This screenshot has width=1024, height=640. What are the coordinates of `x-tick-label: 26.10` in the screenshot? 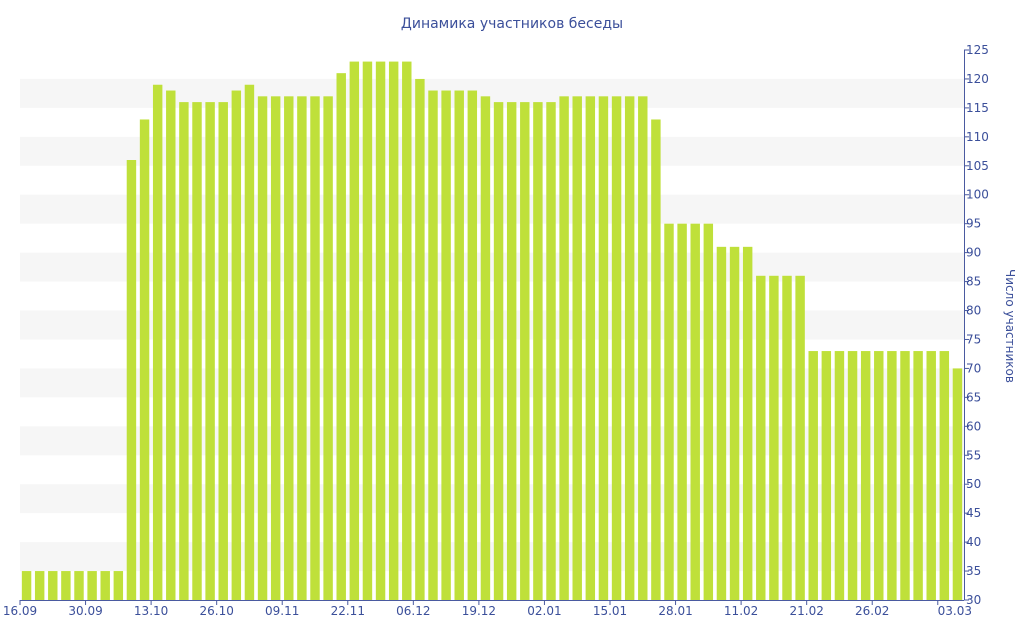 It's located at (216, 611).